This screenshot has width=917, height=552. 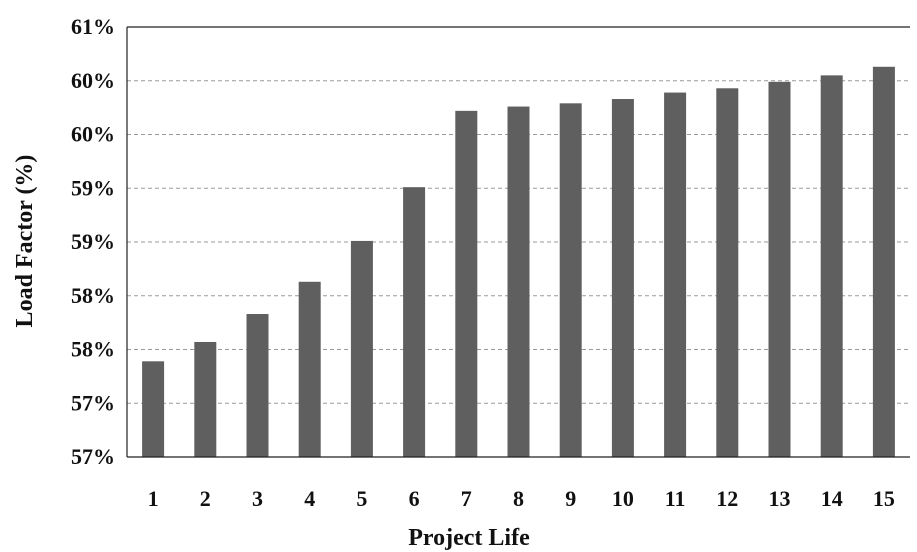 I want to click on x-tick-labels: 1 2 3 4 5 6 7 8 9 10 11 12 13 14 15, so click(x=521, y=498).